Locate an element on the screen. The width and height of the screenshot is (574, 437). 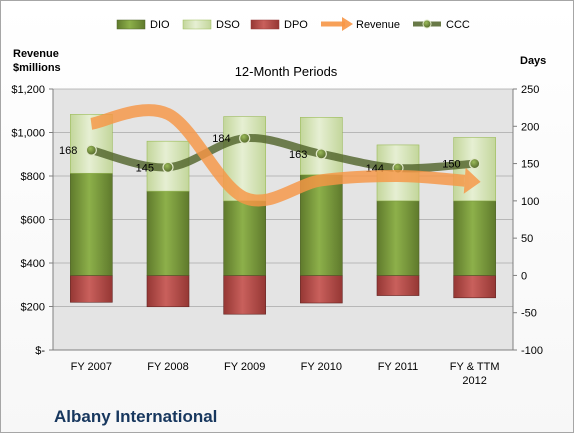
ccc-data-label: 184 is located at coordinates (221, 139).